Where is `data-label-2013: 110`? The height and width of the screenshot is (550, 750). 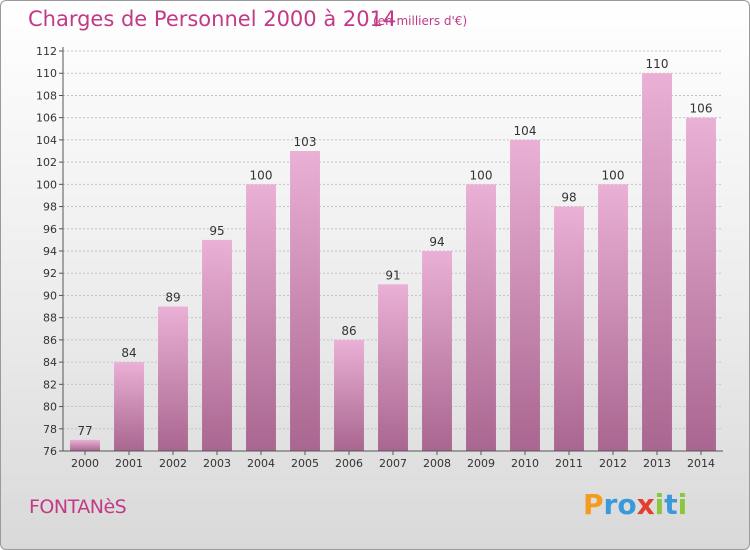
data-label-2013: 110 is located at coordinates (657, 64).